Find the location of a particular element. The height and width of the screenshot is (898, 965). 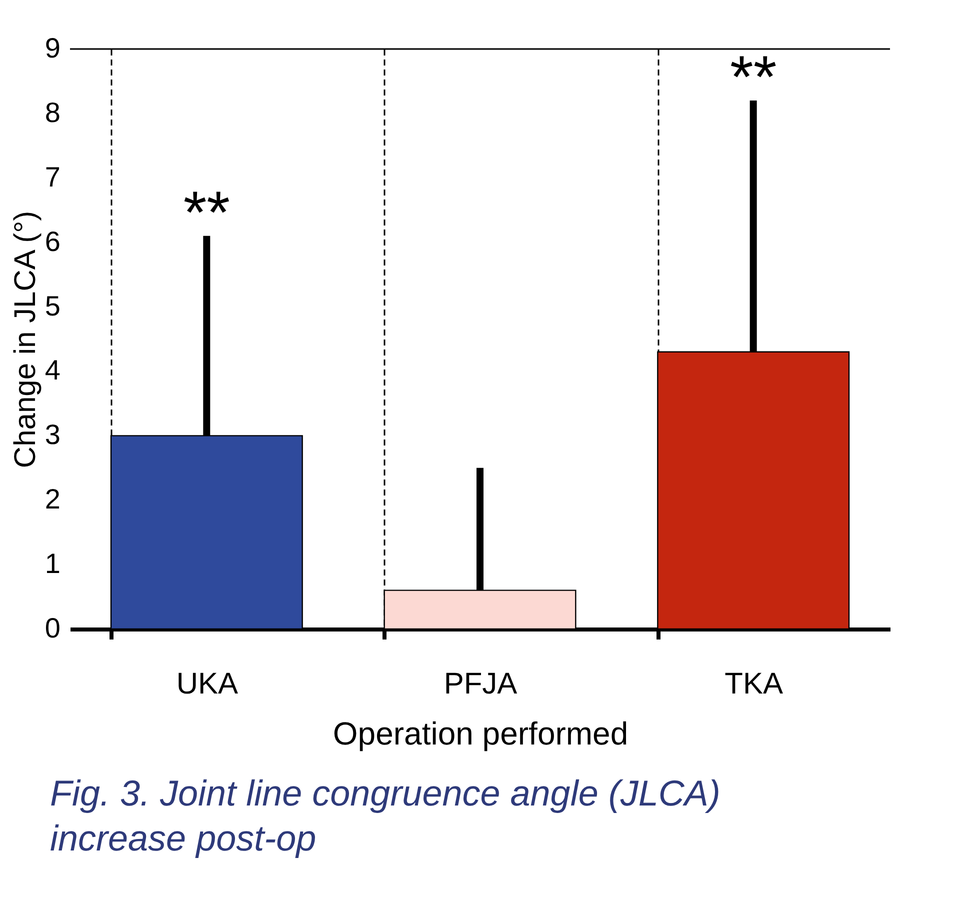

y-tick-label: 5 is located at coordinates (52, 306).